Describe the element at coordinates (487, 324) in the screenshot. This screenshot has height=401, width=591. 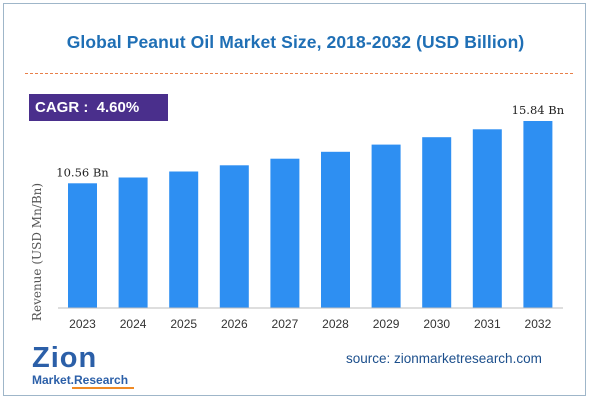
I see `x-tick-label-2031: 2031` at that location.